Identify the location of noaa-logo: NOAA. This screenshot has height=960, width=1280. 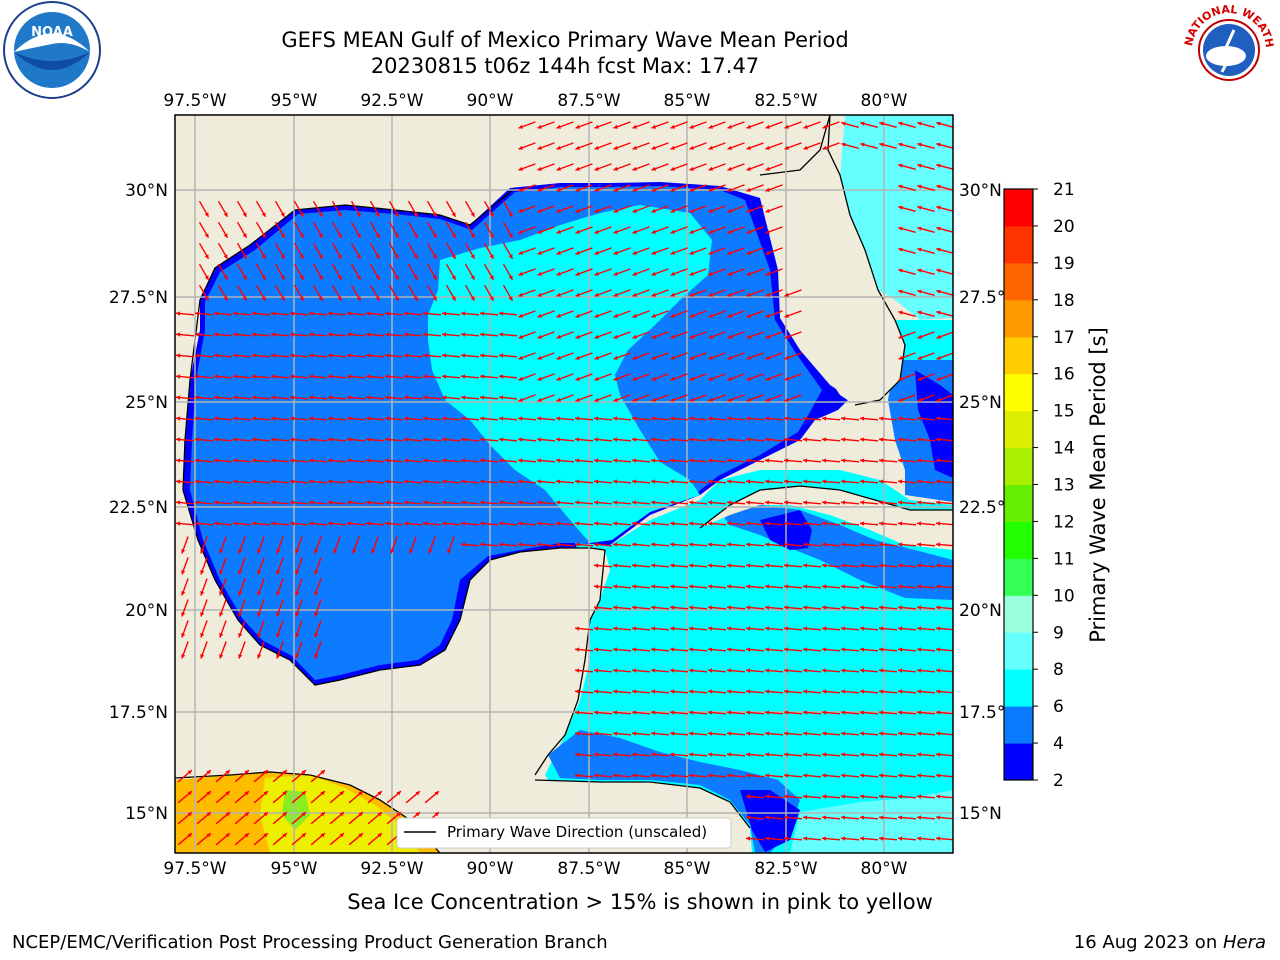
(52, 54).